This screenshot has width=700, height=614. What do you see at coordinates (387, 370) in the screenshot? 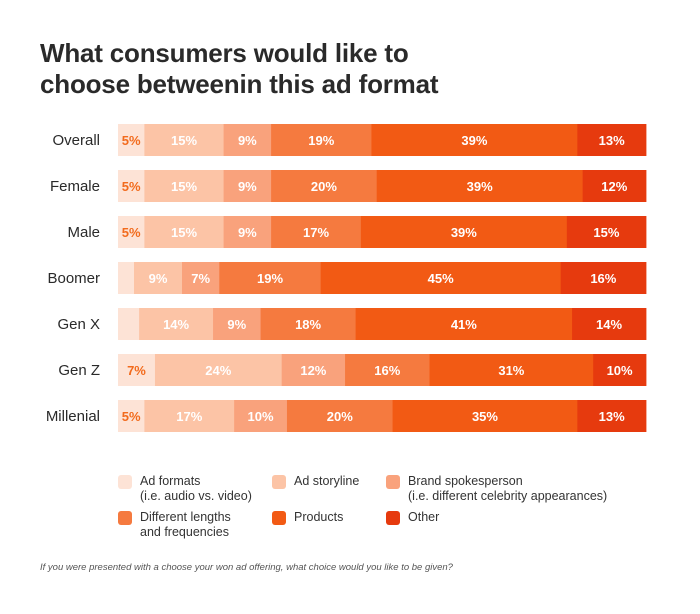
I see `bar-gen-z-different-lengths` at bounding box center [387, 370].